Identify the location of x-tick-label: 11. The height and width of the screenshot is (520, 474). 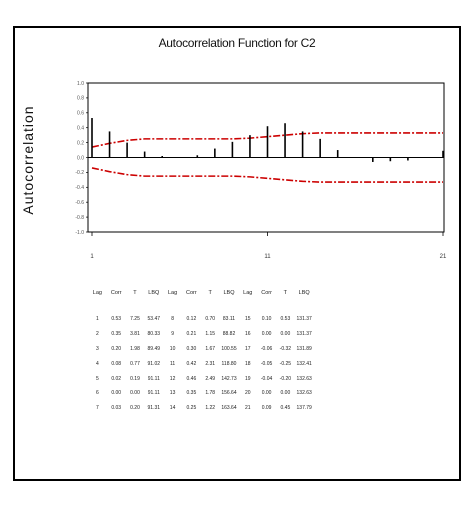
(267, 257).